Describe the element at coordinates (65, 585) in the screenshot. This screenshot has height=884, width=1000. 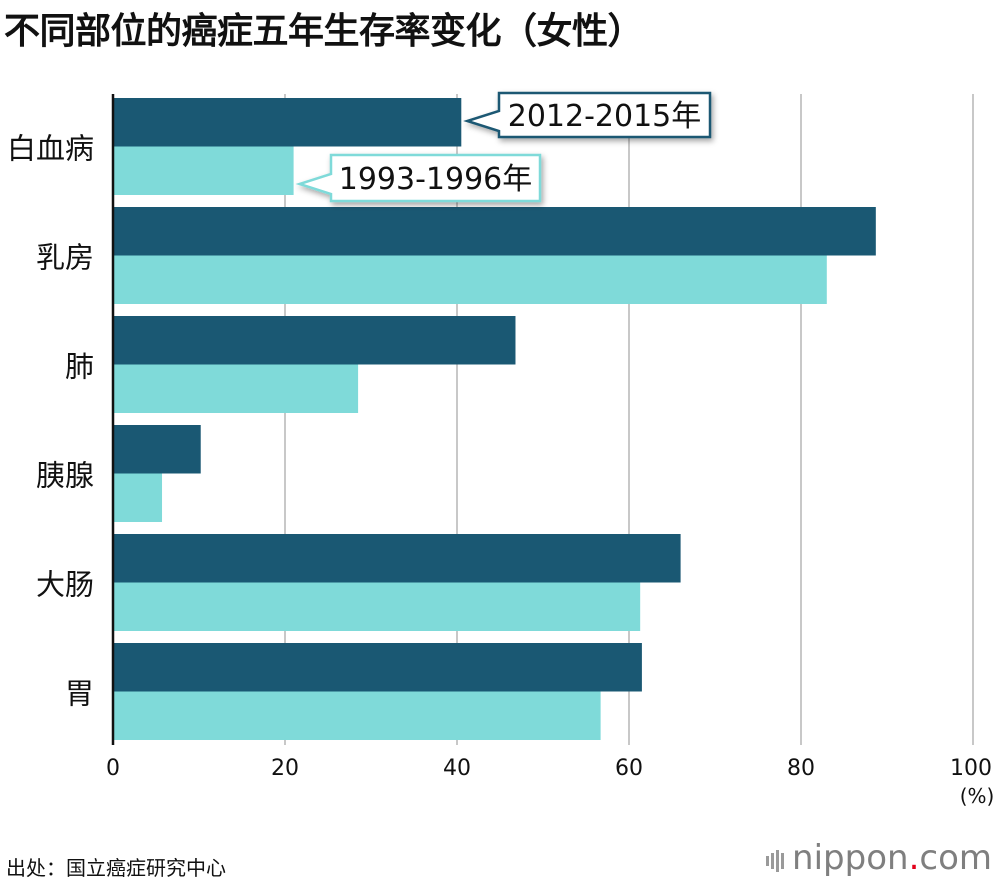
I see `category-label: 大肠` at that location.